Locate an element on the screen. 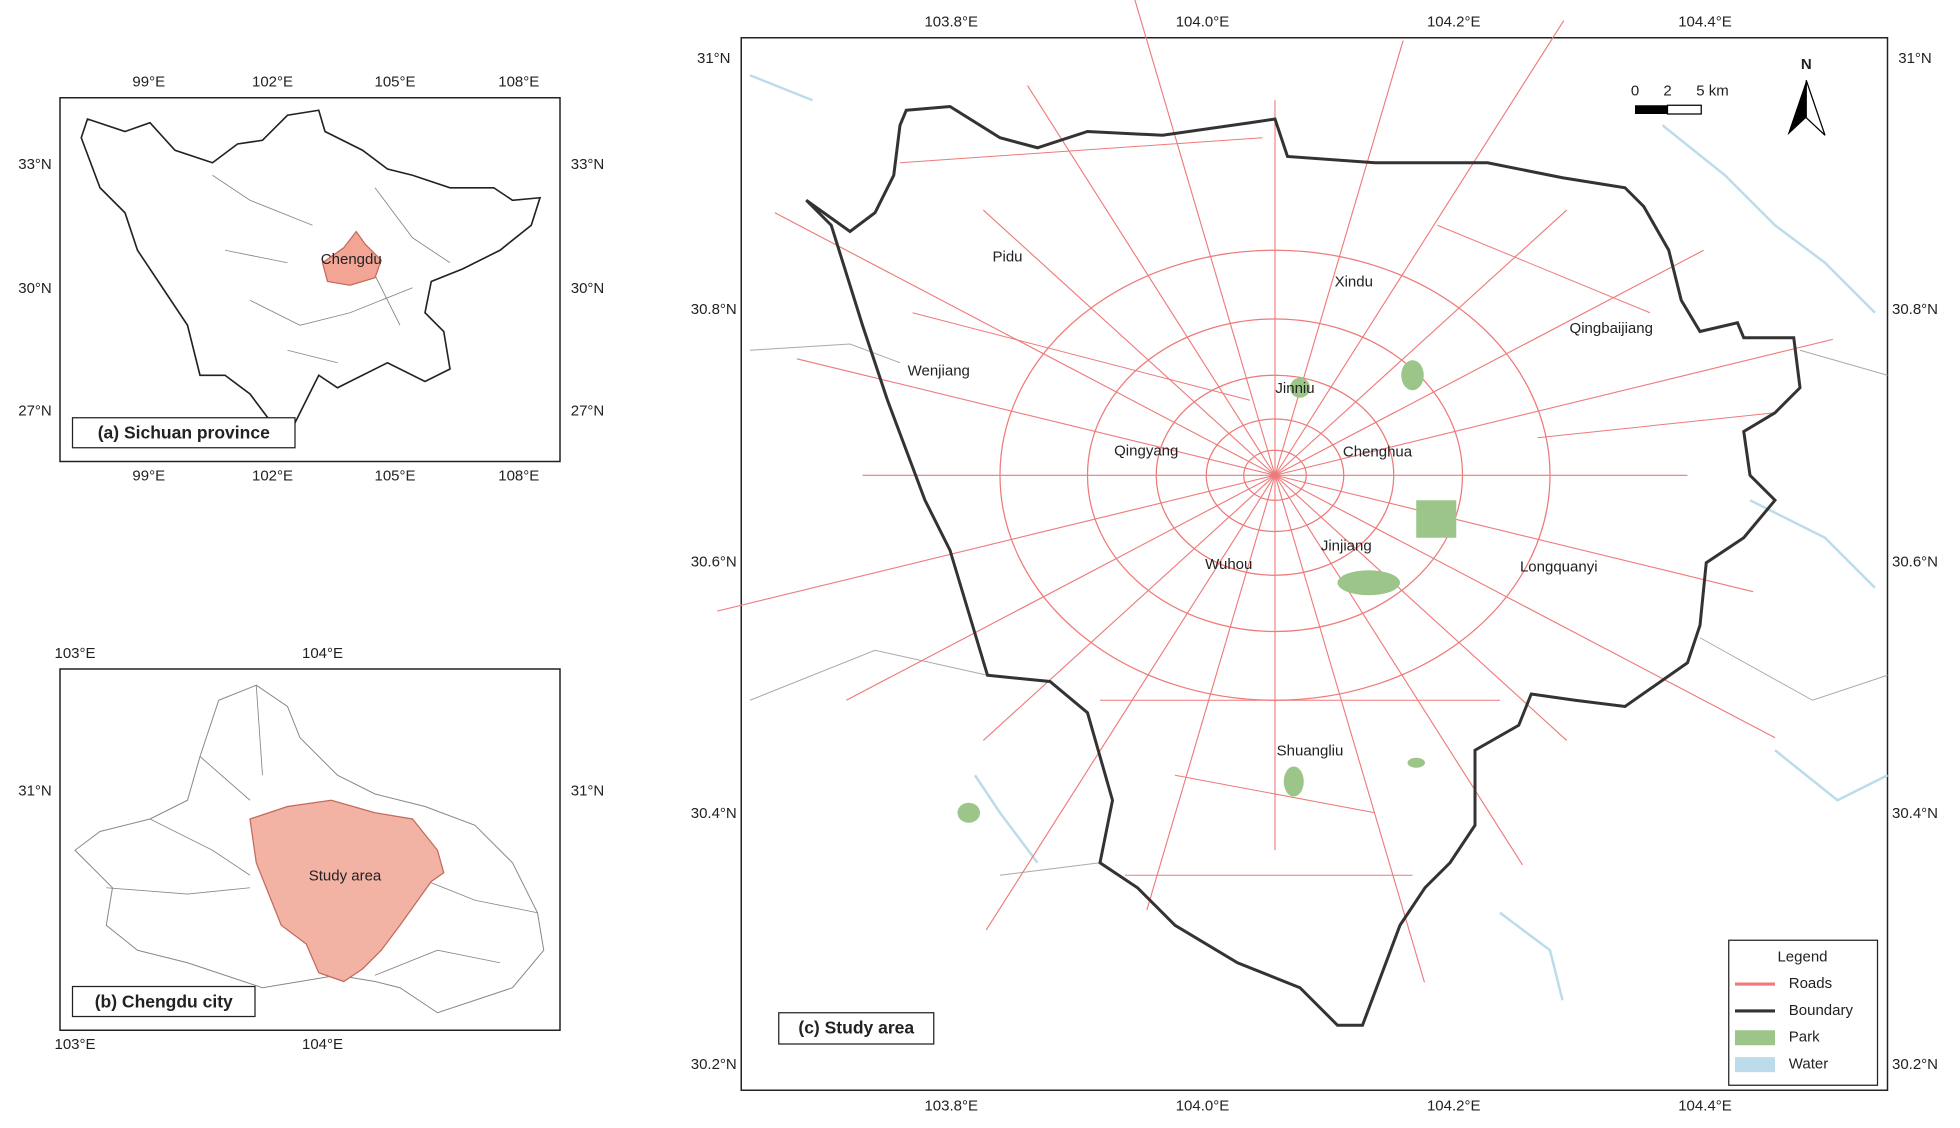  y-tick-label: 30°N is located at coordinates (588, 288).